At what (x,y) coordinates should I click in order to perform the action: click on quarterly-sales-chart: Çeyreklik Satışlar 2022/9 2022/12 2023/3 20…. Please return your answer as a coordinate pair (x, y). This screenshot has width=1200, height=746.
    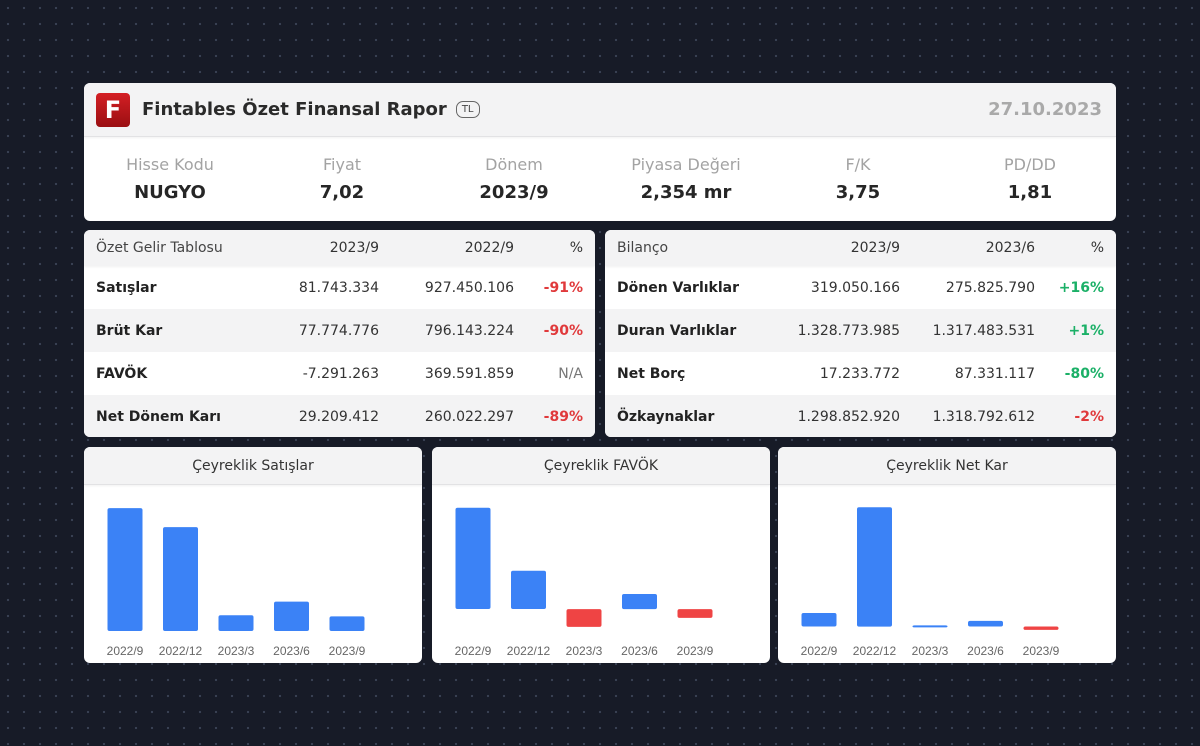
    Looking at the image, I should click on (253, 555).